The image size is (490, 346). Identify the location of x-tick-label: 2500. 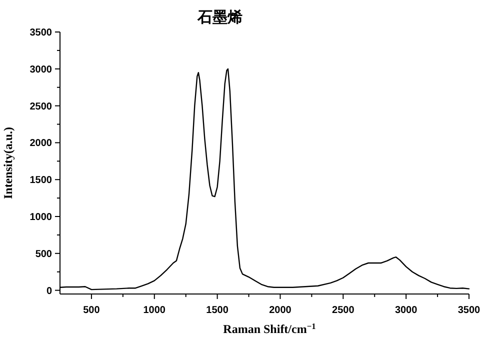
(343, 310).